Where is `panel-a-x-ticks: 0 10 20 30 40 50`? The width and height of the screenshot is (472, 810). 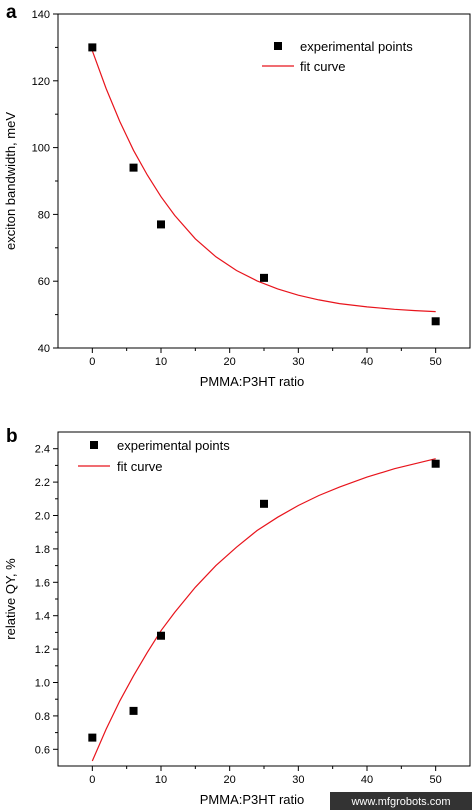
panel-a-x-ticks: 0 10 20 30 40 50 is located at coordinates (265, 358).